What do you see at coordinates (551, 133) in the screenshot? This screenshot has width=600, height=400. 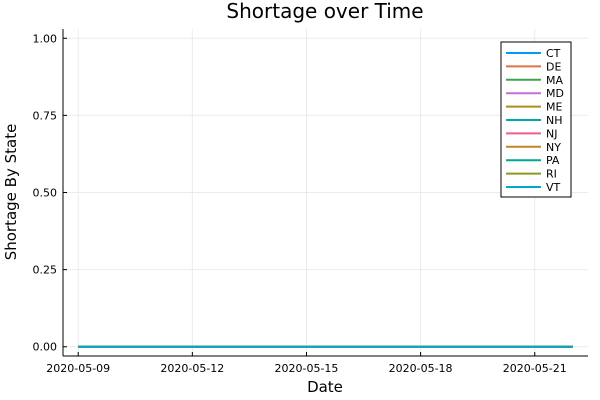 I see `legend-label-nj: NJ` at bounding box center [551, 133].